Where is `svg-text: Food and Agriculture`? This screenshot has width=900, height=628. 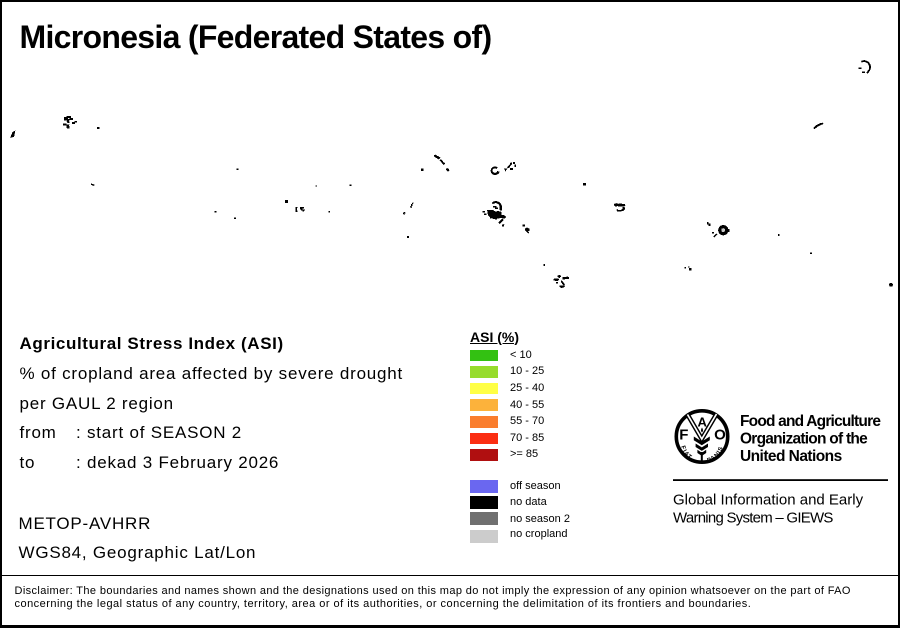 svg-text: Food and Agriculture is located at coordinates (810, 421).